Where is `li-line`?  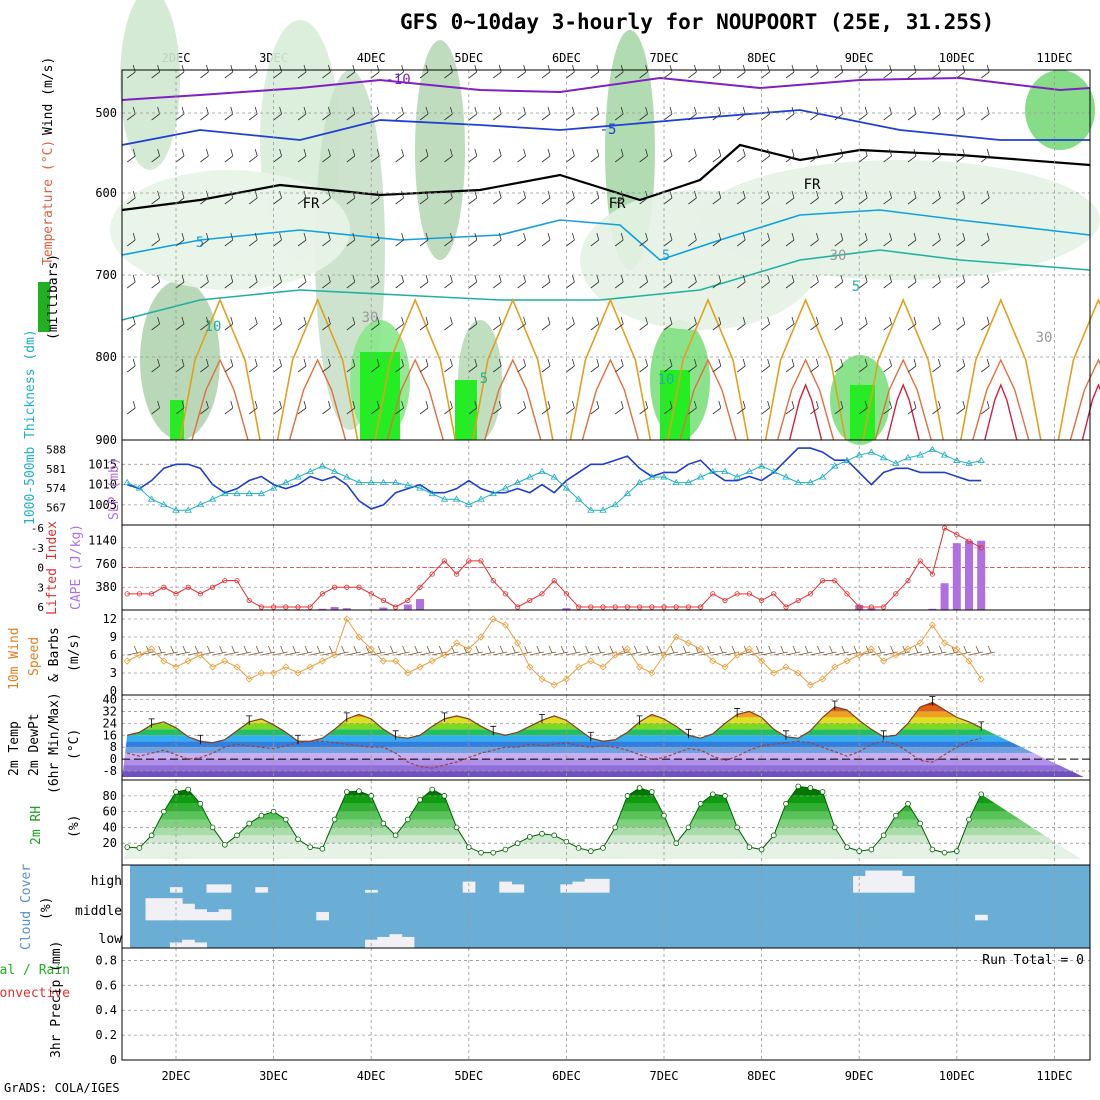
li-line is located at coordinates (554, 567).